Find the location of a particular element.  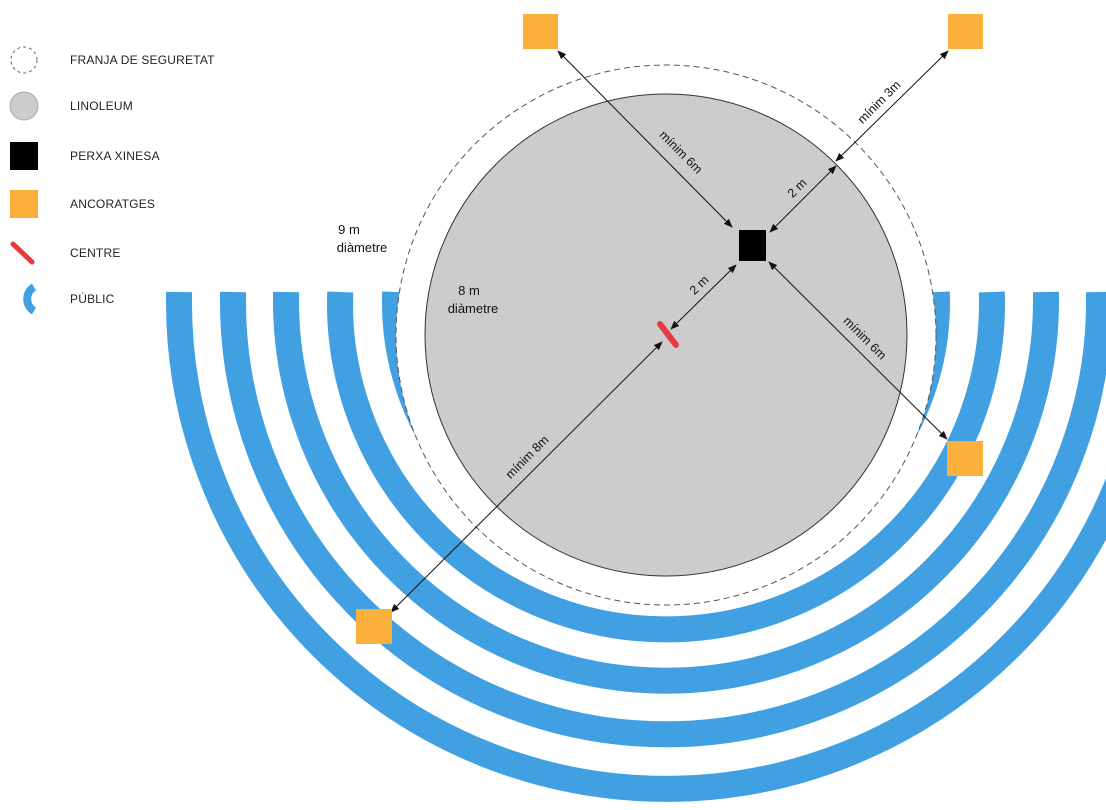

legend-item-safety: FRANJA DE SEGURETAT is located at coordinates (111, 60).